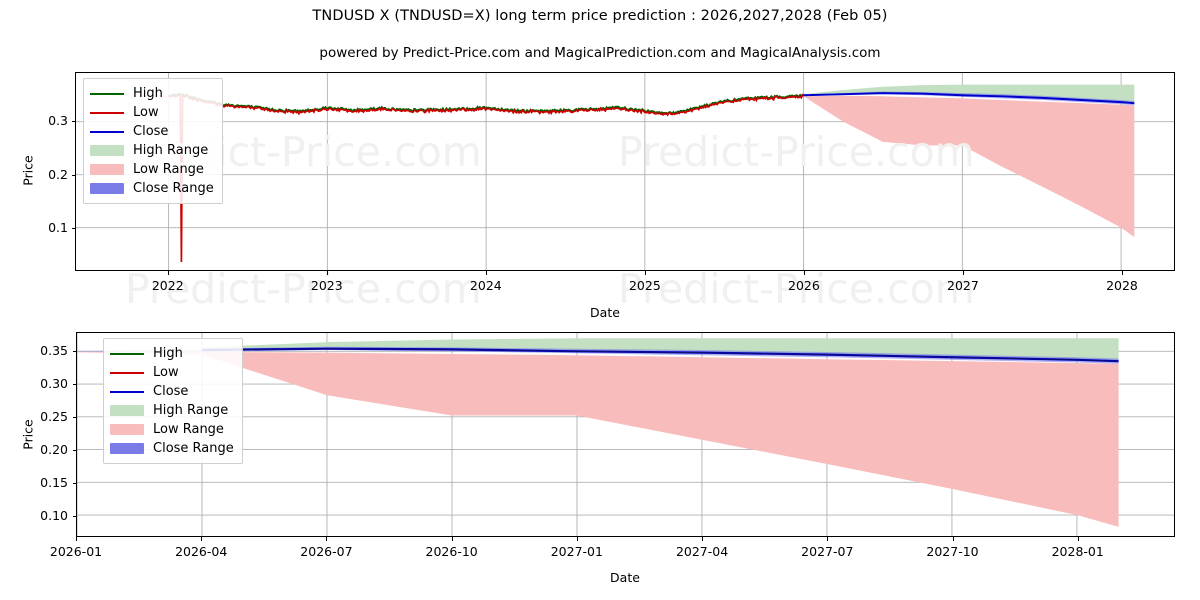  I want to click on x-tick-label: 2028-01, so click(1077, 551).